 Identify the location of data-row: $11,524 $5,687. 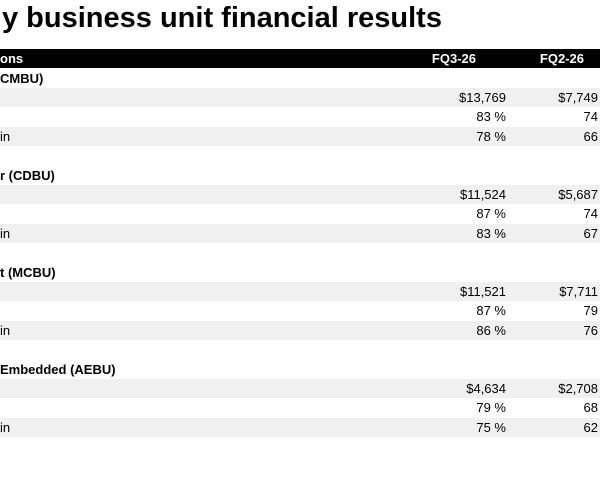
(300, 194).